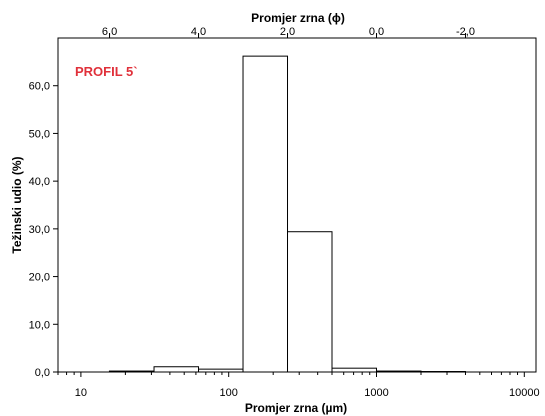 This screenshot has width=545, height=416. I want to click on top-axis-ticks: 6,04,02,00,0-2,0-4,0, so click(323, 32).